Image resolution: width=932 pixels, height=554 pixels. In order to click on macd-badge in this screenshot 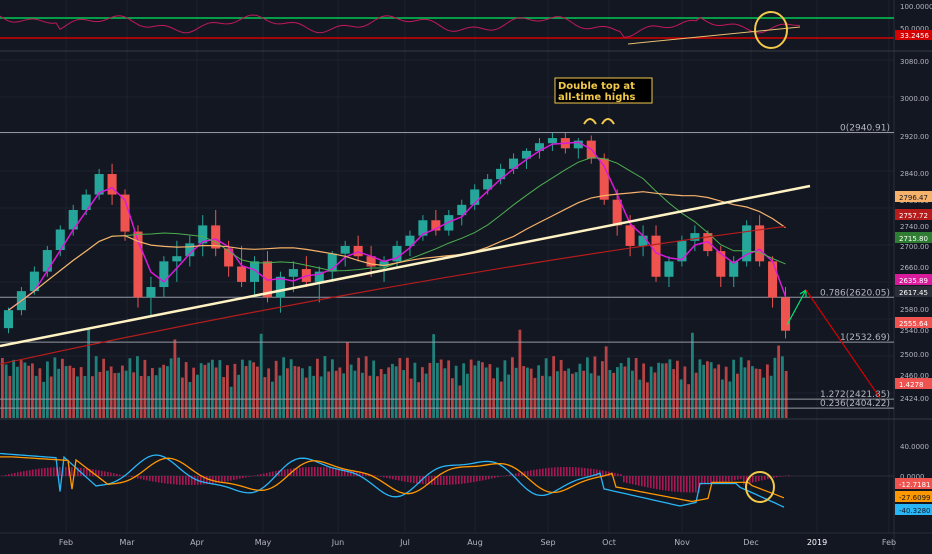, I will do `click(913, 496)`.